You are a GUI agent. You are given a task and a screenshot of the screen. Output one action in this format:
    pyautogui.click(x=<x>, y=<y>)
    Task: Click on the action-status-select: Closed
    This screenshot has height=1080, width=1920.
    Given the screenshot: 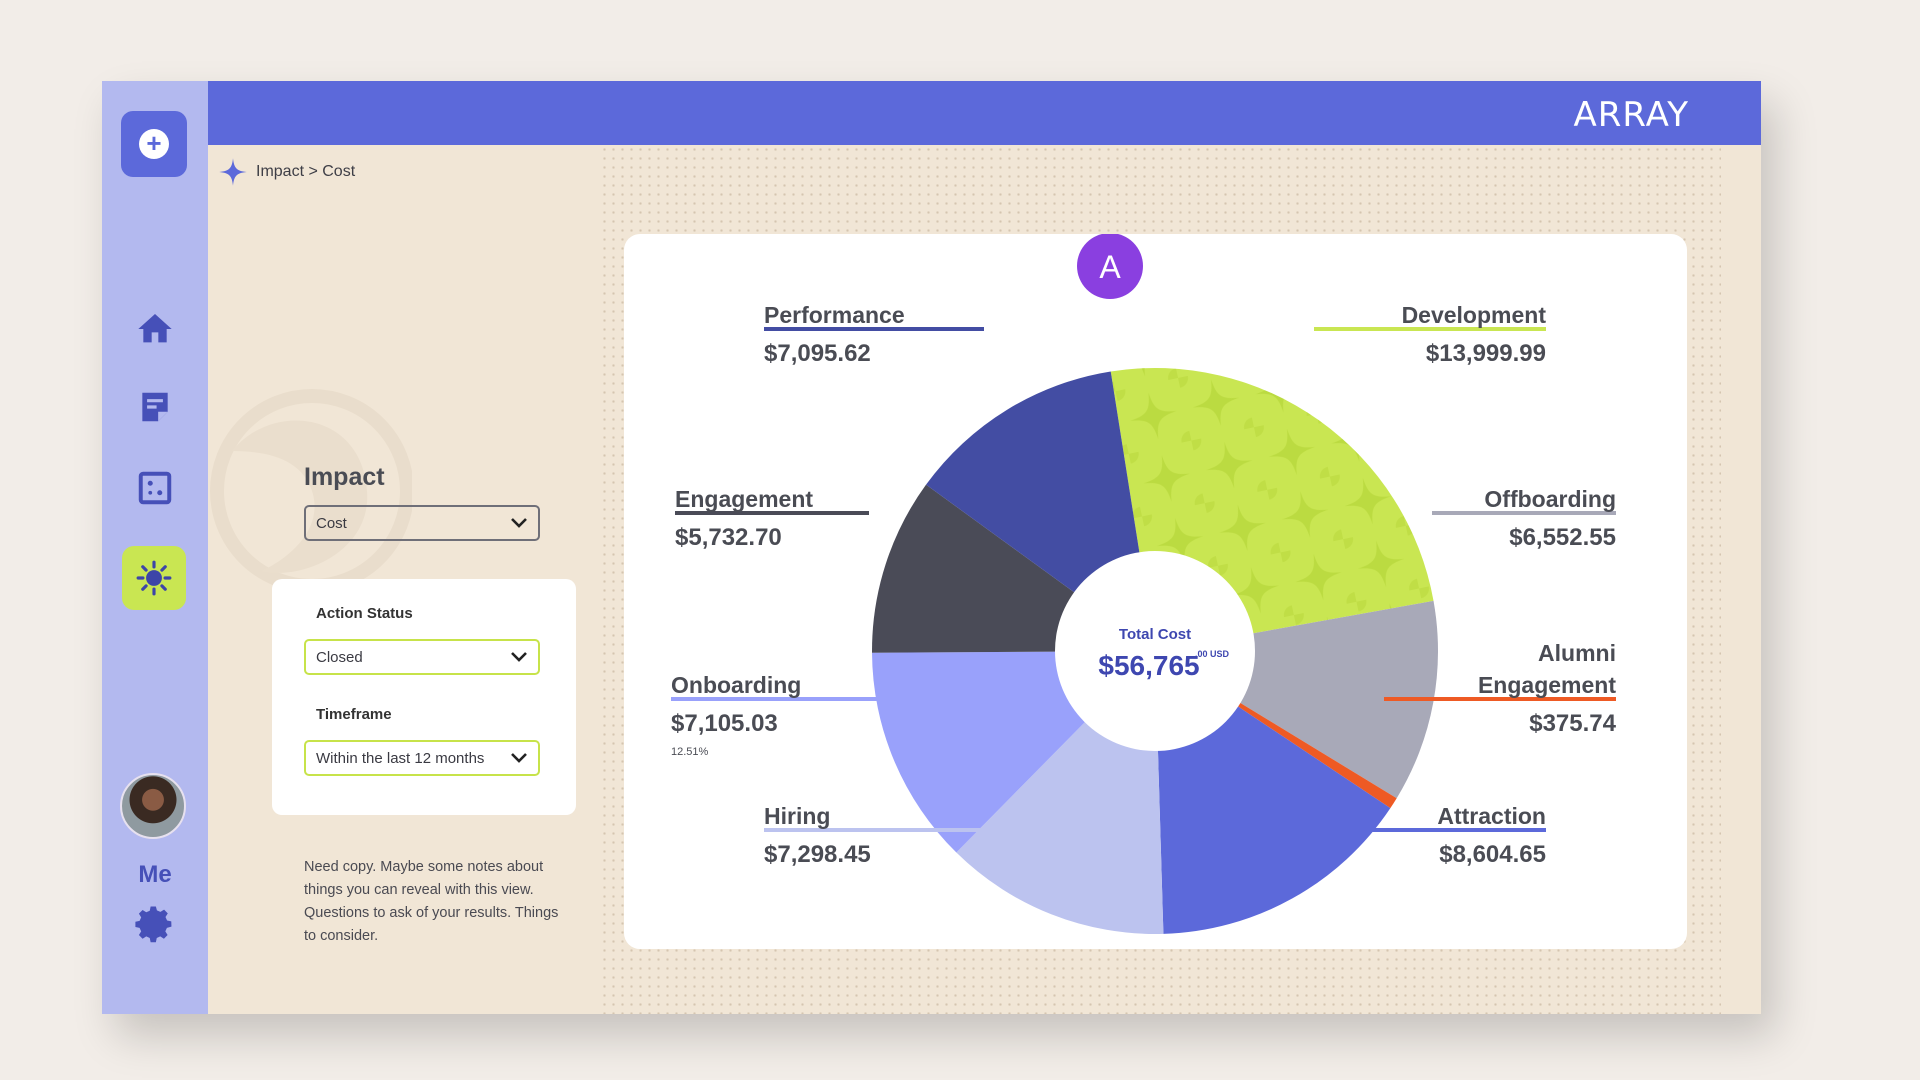 What is the action you would take?
    pyautogui.click(x=422, y=657)
    